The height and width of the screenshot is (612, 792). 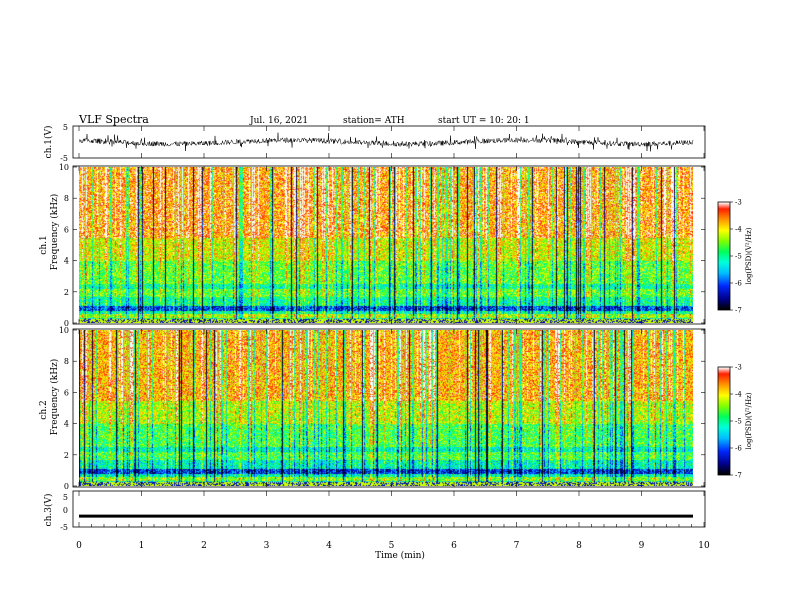 I want to click on time-tick-label: 8, so click(x=579, y=546).